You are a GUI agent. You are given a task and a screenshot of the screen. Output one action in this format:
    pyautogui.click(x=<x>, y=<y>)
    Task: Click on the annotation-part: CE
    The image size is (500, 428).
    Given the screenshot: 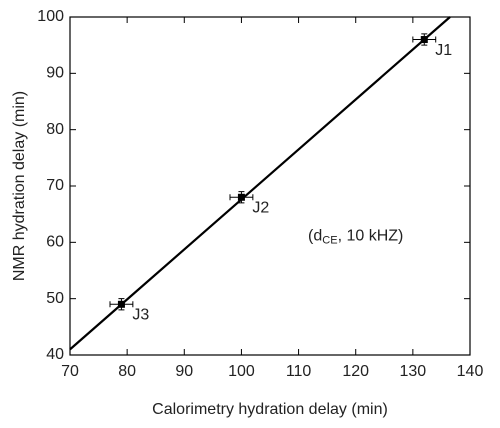 What is the action you would take?
    pyautogui.click(x=329, y=241)
    